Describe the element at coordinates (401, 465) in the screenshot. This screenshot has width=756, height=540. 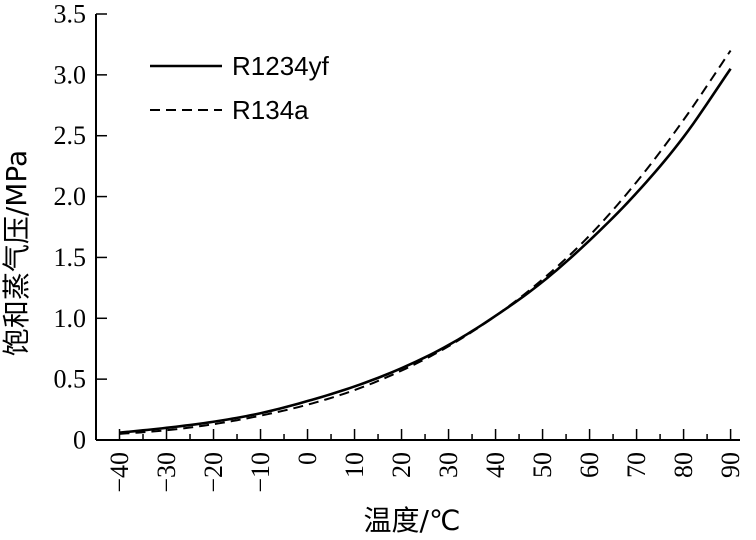
I see `x-tick-label: 20` at that location.